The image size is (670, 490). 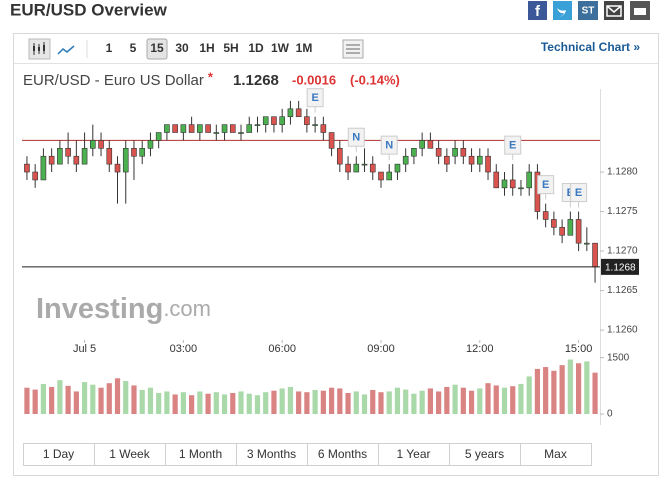 I want to click on facebook-button, so click(x=537, y=10).